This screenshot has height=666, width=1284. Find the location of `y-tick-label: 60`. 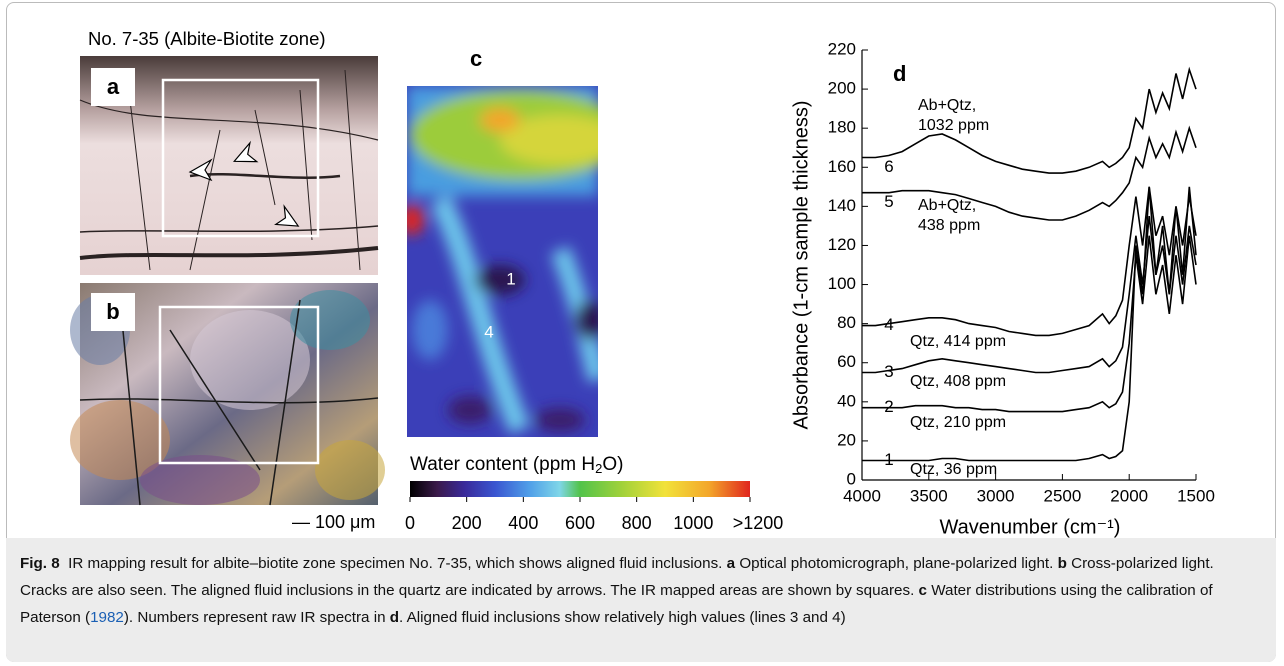

y-tick-label: 60 is located at coordinates (846, 361).